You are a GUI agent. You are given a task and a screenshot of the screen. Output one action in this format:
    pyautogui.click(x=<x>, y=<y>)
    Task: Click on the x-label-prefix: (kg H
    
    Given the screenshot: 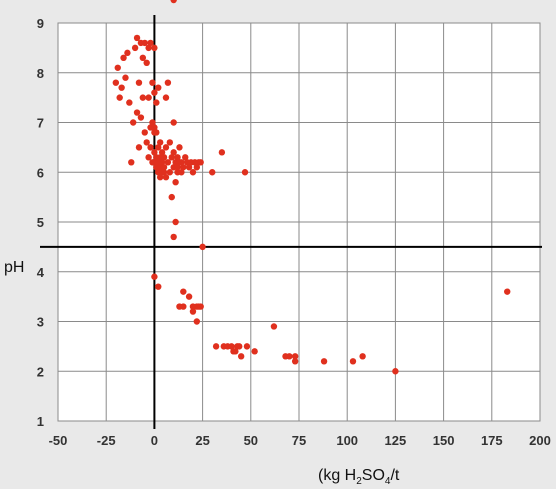 What is the action you would take?
    pyautogui.click(x=337, y=475)
    